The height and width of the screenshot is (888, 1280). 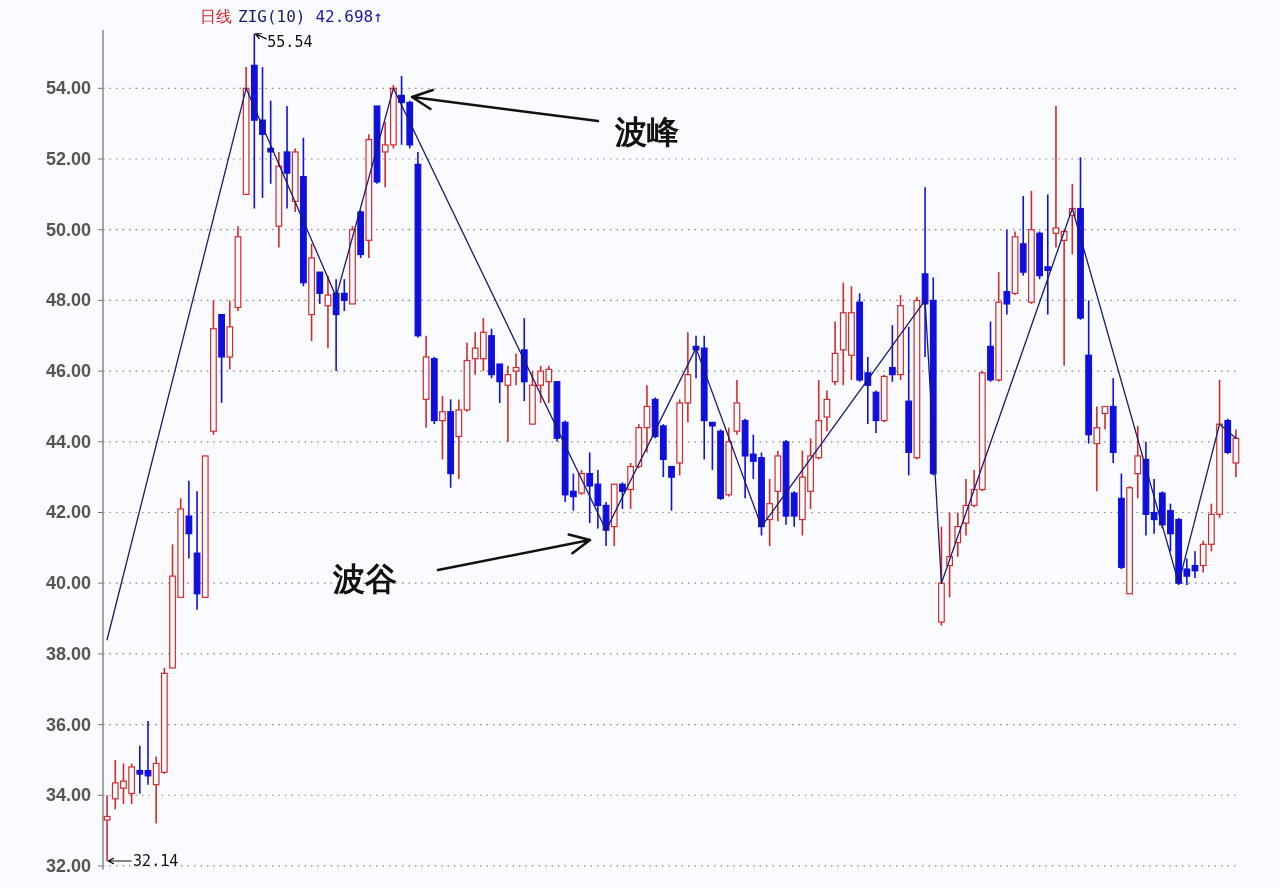 I want to click on chart-title: 日线, so click(x=216, y=16).